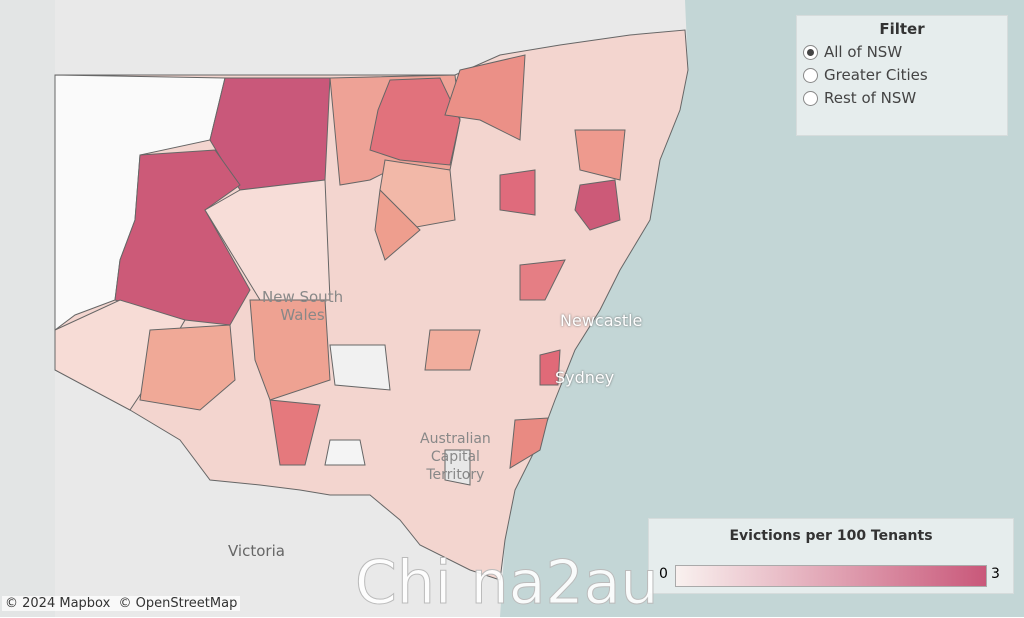 The image size is (1024, 618). What do you see at coordinates (831, 556) in the screenshot?
I see `legend-panel: Evictions per 100 Tenants 0 3` at bounding box center [831, 556].